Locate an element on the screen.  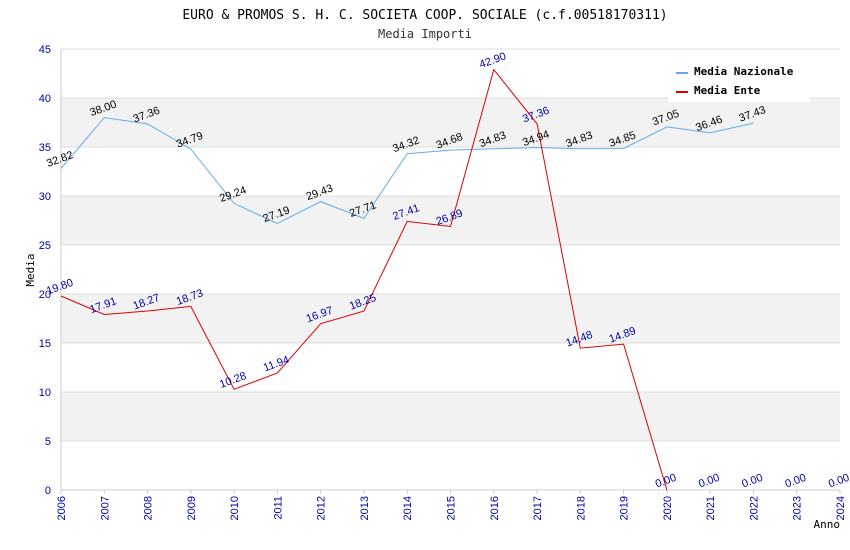
legend: Media Nazionale Media Ente is located at coordinates (739, 81).